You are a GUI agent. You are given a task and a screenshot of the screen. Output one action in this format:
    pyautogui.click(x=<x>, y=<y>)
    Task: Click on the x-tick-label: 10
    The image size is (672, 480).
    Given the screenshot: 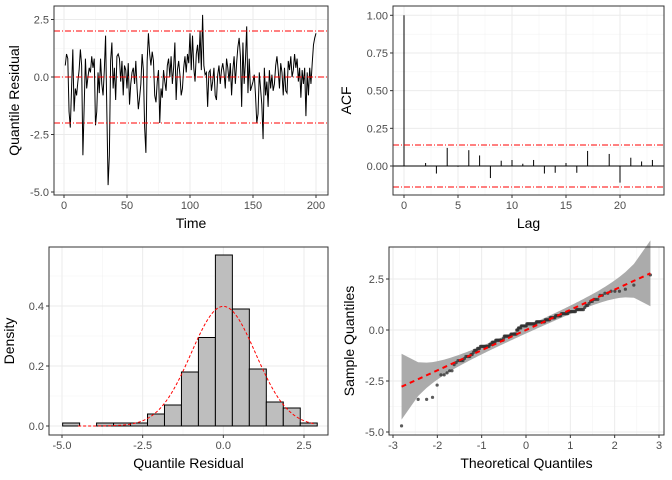 What is the action you would take?
    pyautogui.click(x=512, y=206)
    